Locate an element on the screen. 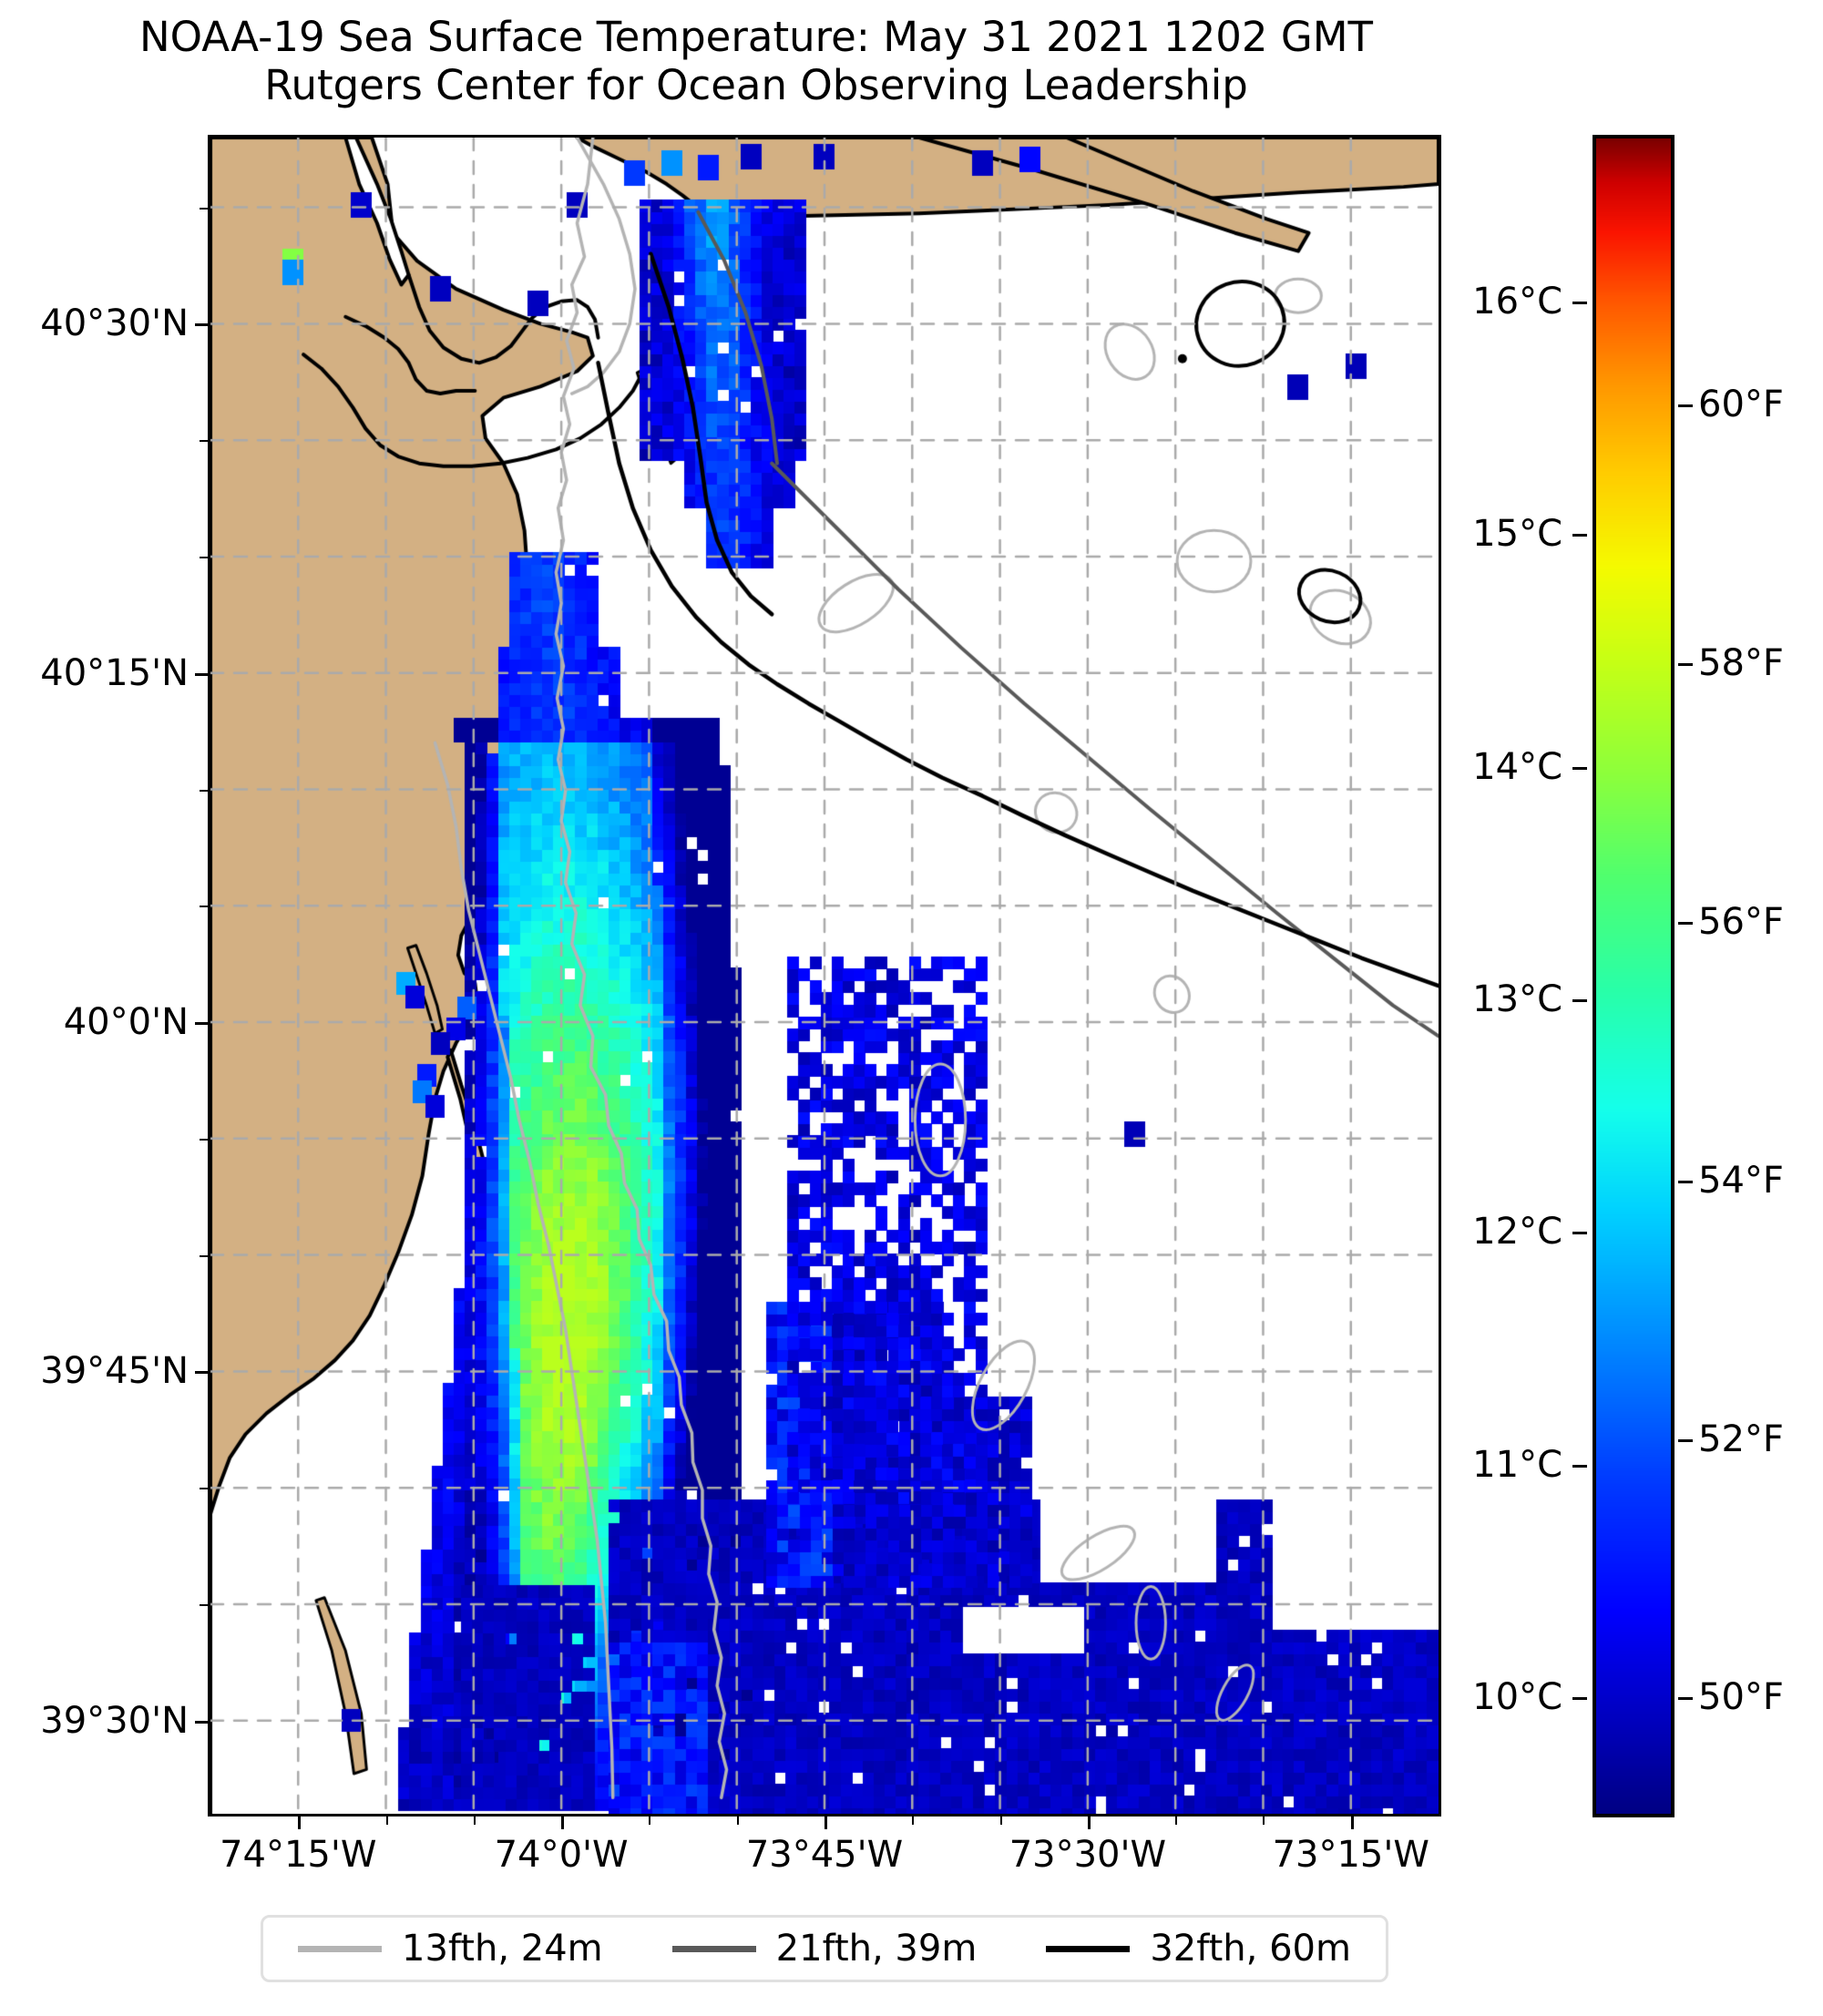 The height and width of the screenshot is (2016, 1823). x-tick-label-2: 73°45'W is located at coordinates (824, 1855).